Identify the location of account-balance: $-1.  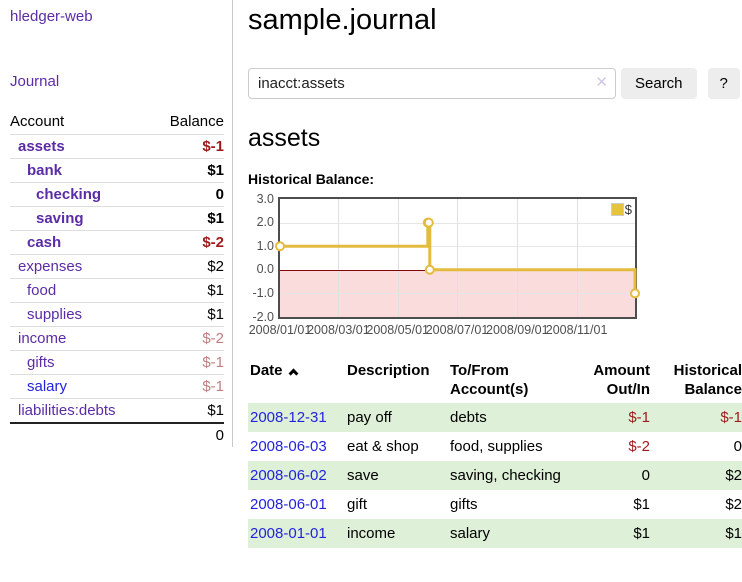
(187, 386).